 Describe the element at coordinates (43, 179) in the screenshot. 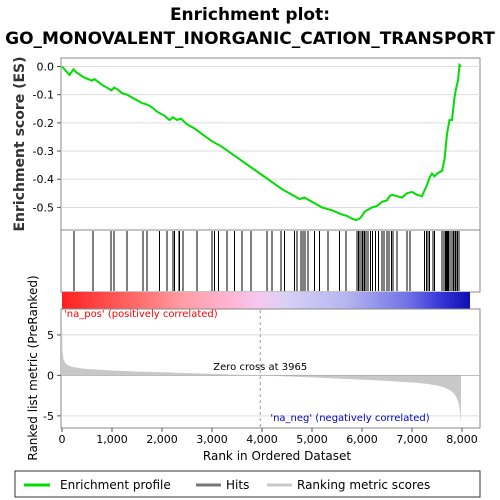

I see `es-y-tick-label: -0.4` at that location.